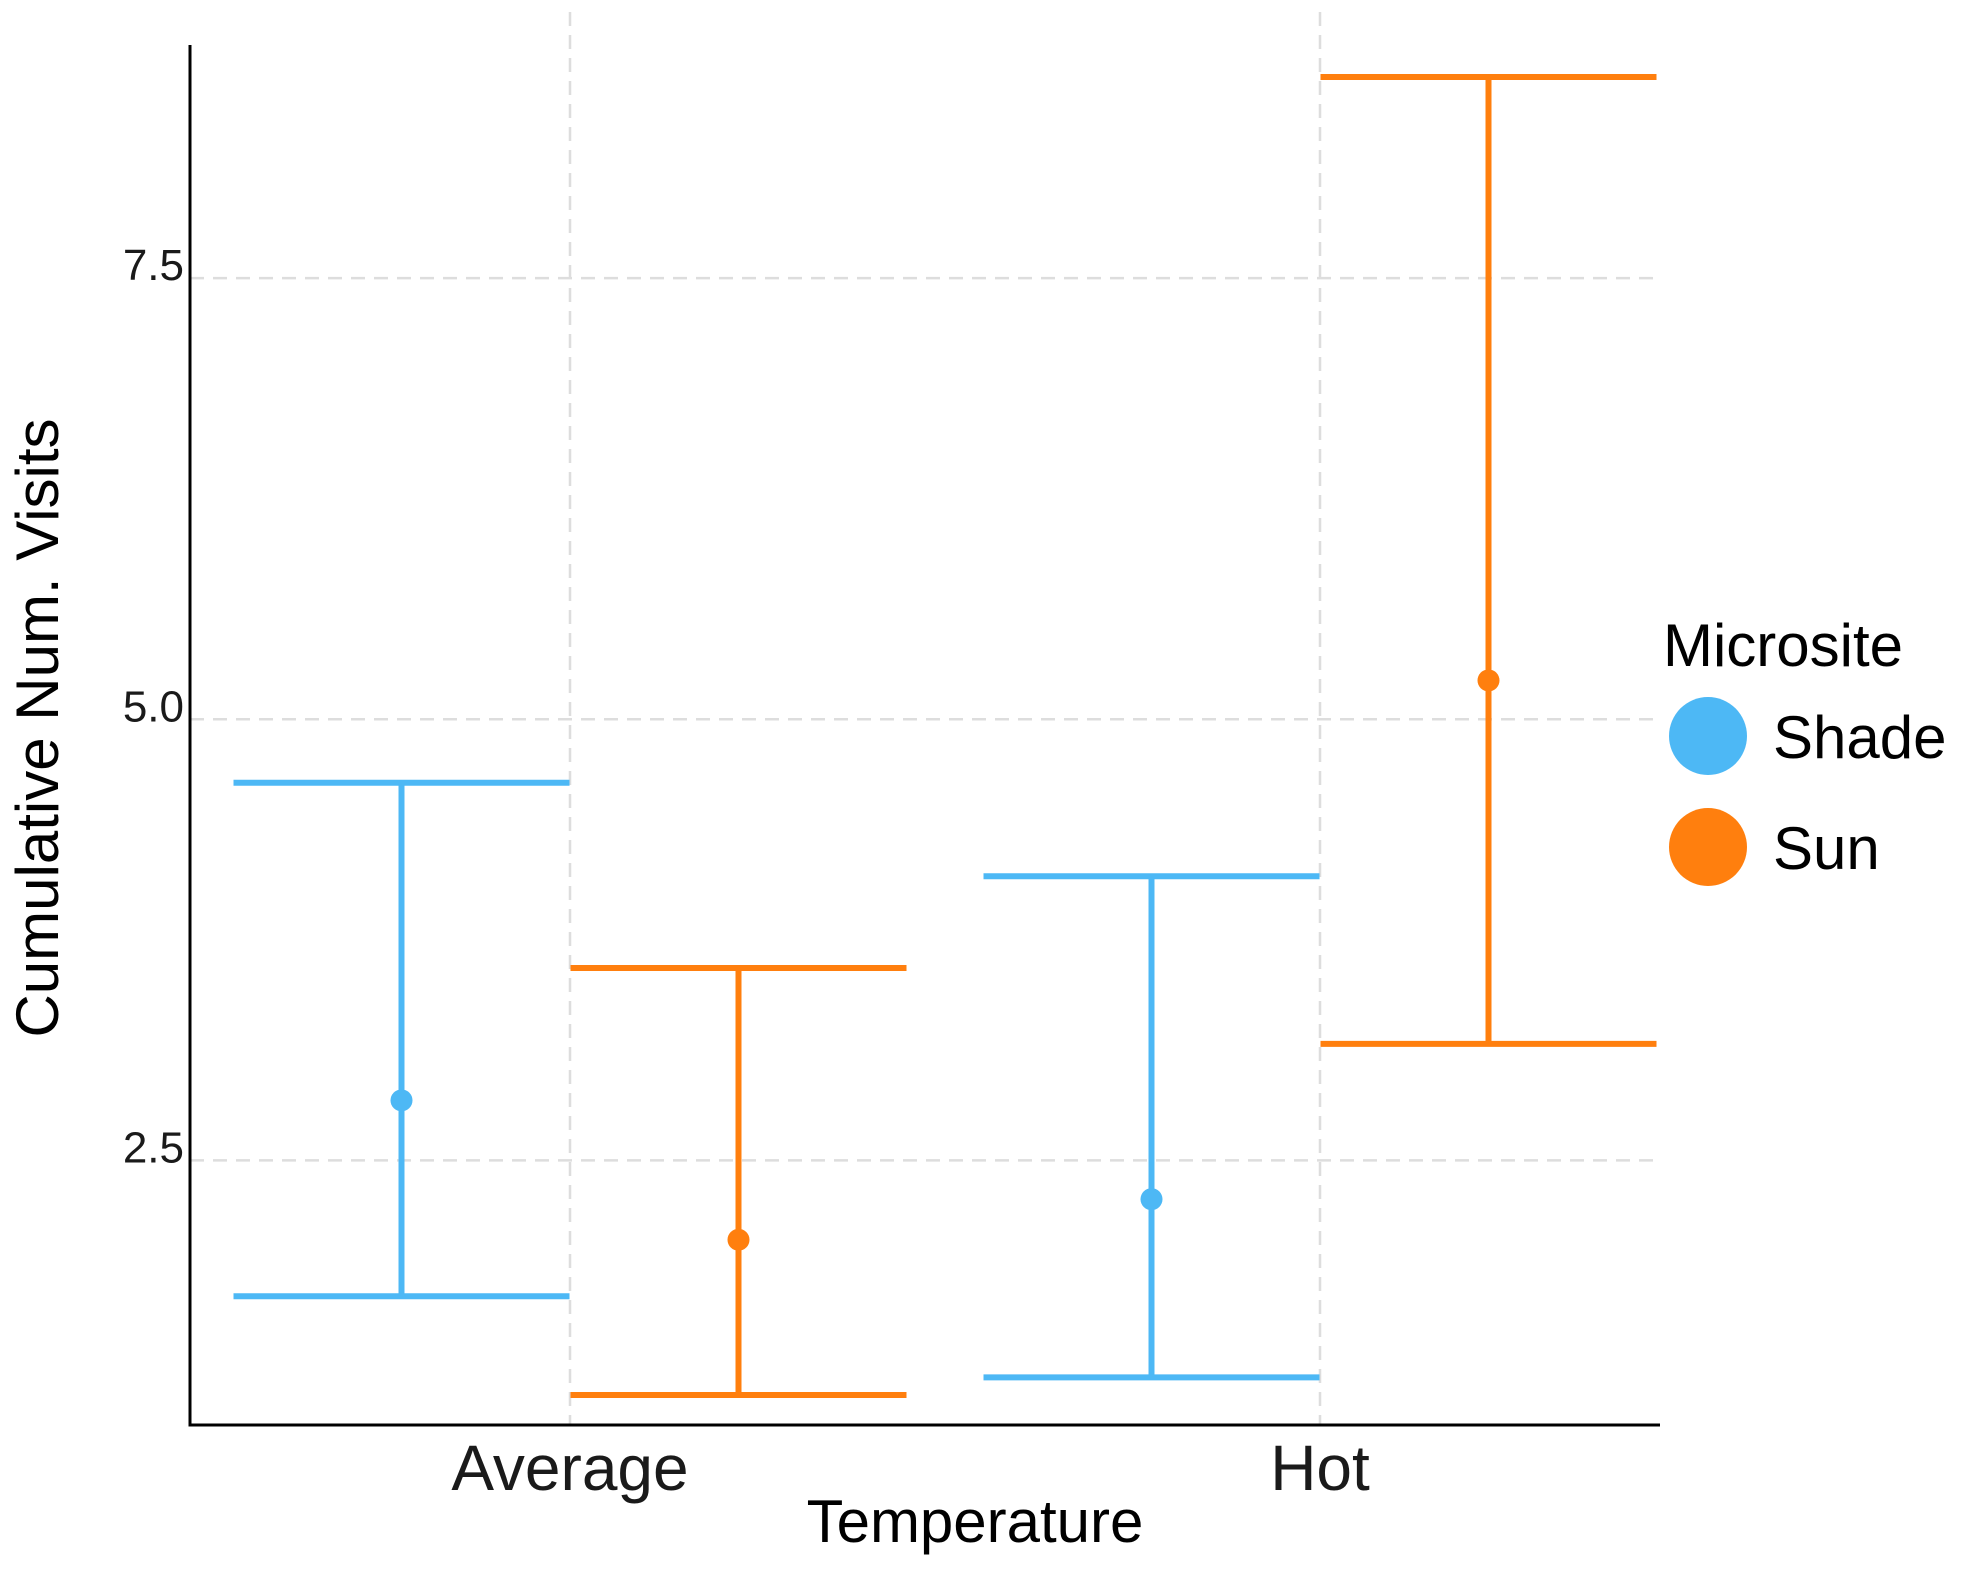 The height and width of the screenshot is (1569, 1984). I want to click on legend-title: Microsite, so click(1783, 645).